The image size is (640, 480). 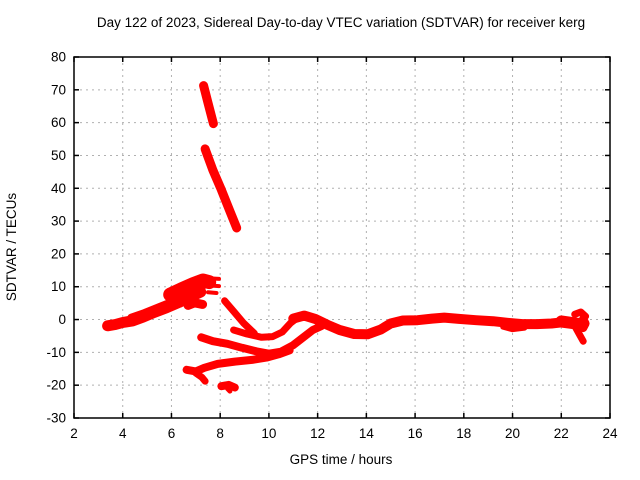 I want to click on x-tick-label: 2, so click(x=74, y=433).